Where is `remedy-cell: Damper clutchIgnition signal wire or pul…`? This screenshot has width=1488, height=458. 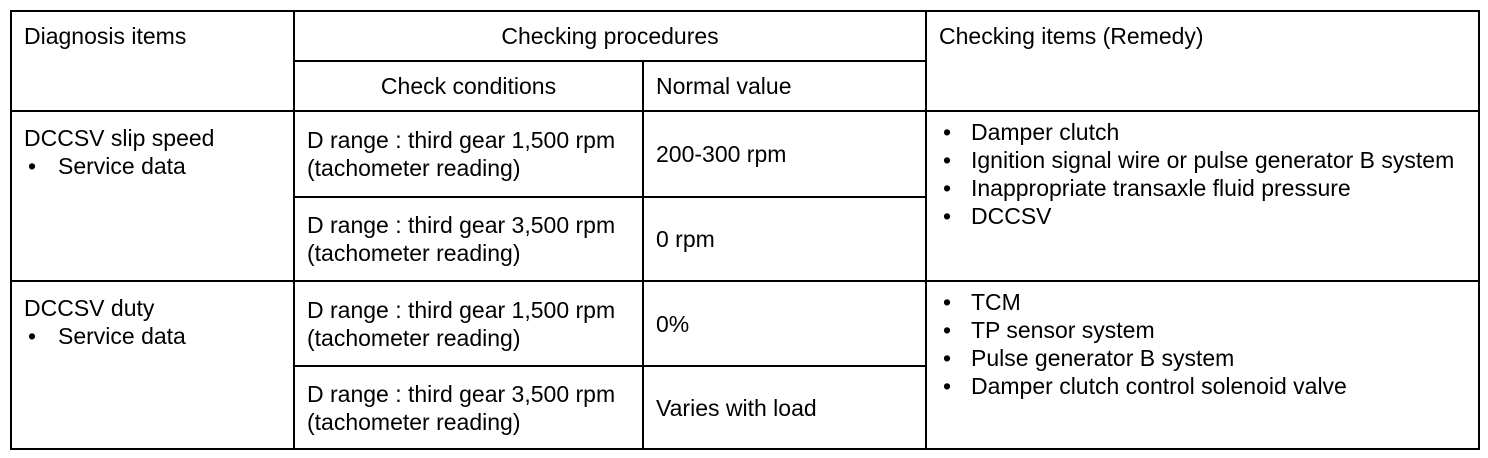
remedy-cell: Damper clutchIgnition signal wire or pul… is located at coordinates (1202, 196).